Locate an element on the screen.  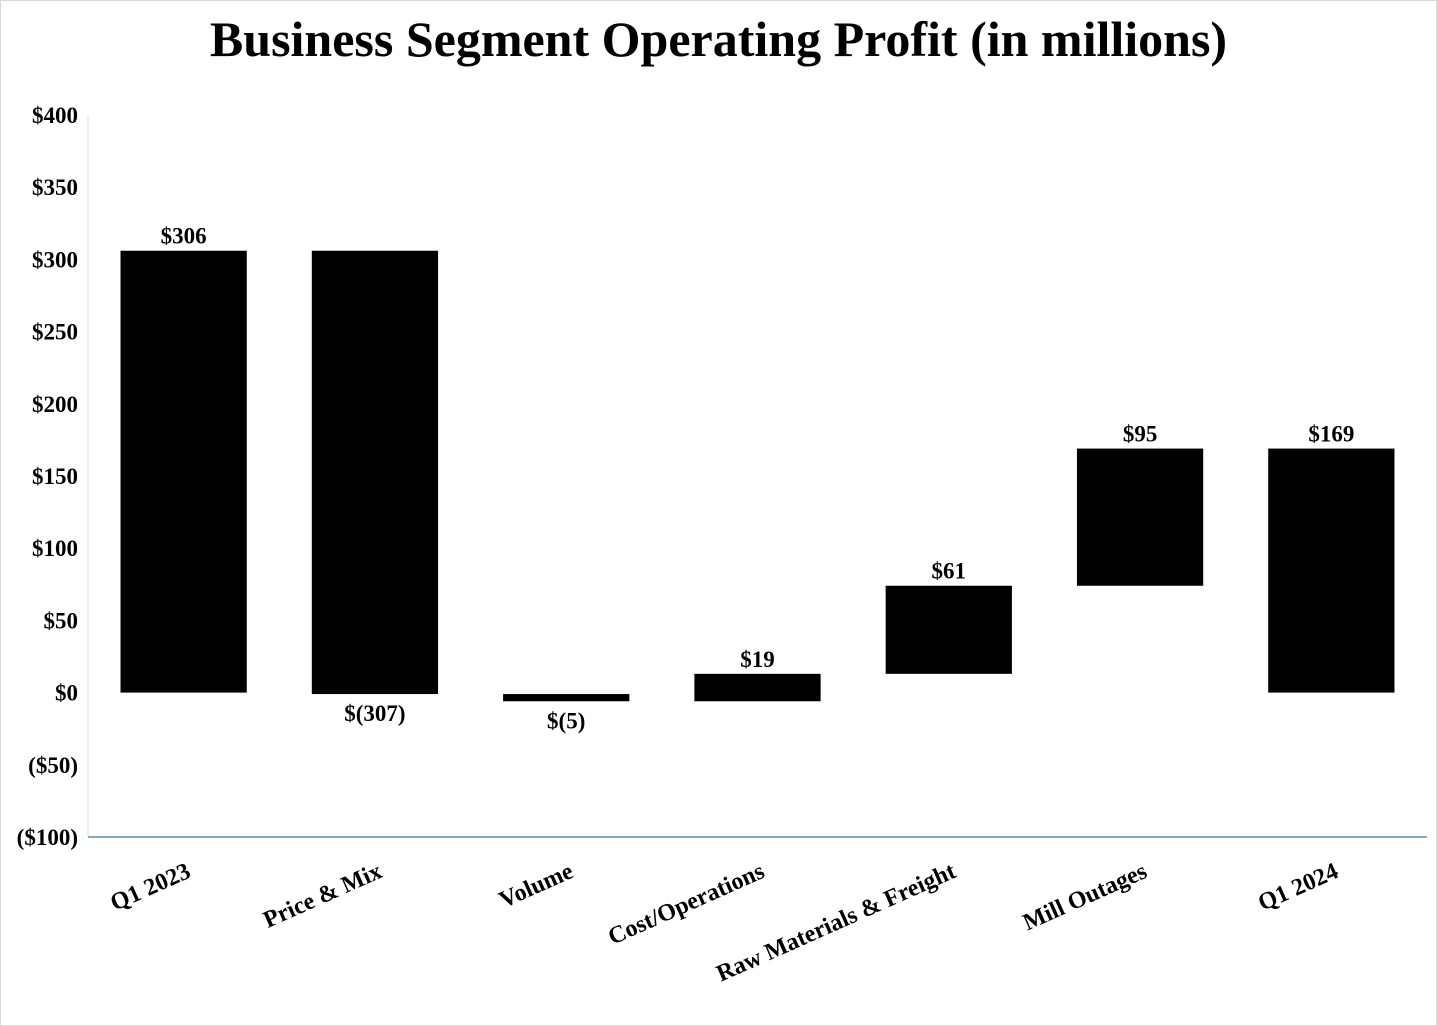
category-label: Volume is located at coordinates (537, 886).